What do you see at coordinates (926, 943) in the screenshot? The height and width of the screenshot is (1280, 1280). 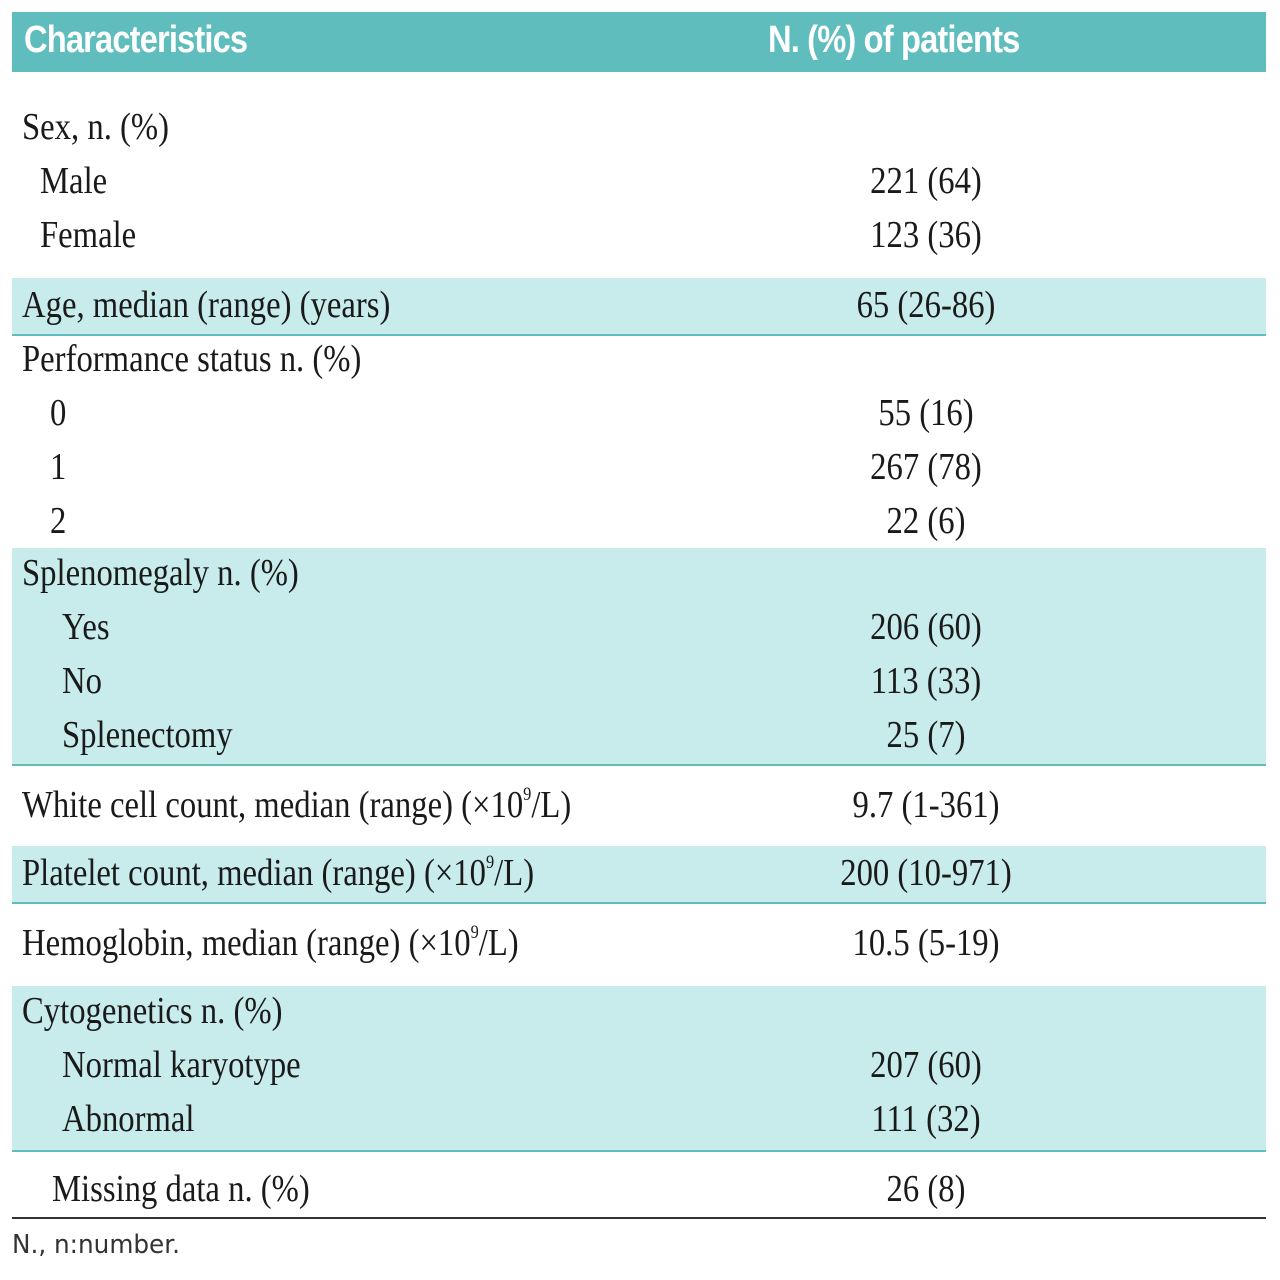 I see `hemoglobin-value: 10.5 (5-19)` at bounding box center [926, 943].